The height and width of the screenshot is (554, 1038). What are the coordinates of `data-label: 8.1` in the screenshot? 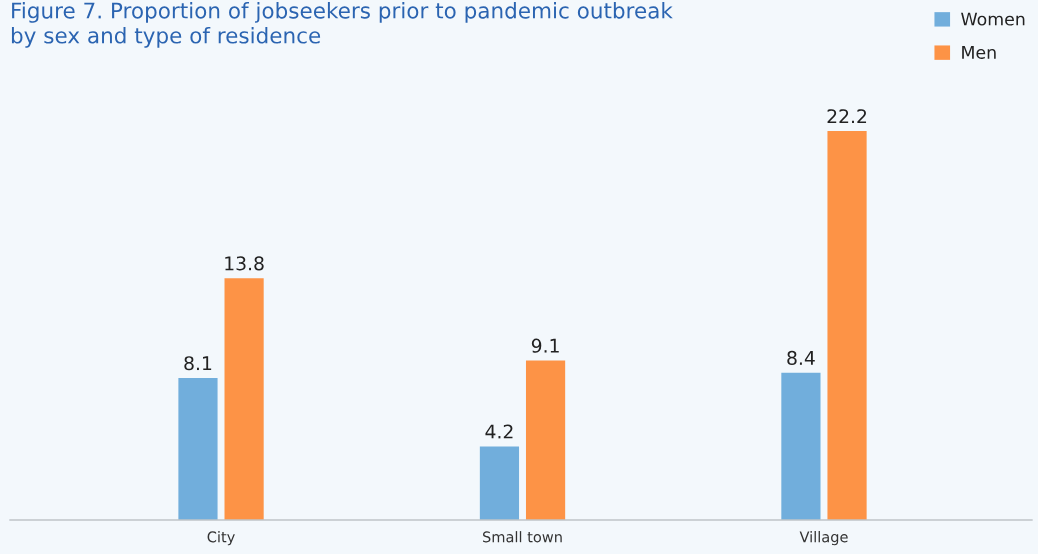 It's located at (198, 363).